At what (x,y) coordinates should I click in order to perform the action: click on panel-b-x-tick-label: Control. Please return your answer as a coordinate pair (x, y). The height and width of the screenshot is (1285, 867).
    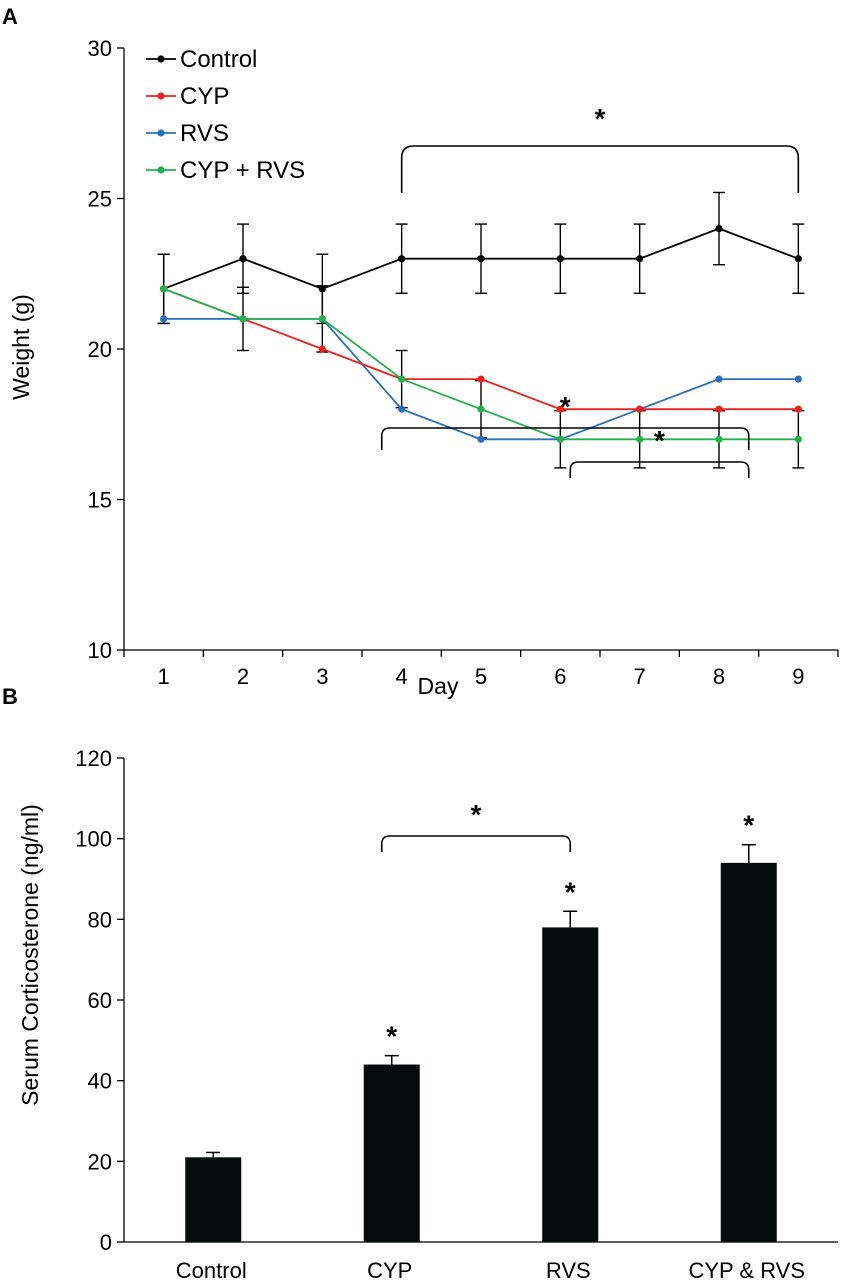
    Looking at the image, I should click on (211, 1270).